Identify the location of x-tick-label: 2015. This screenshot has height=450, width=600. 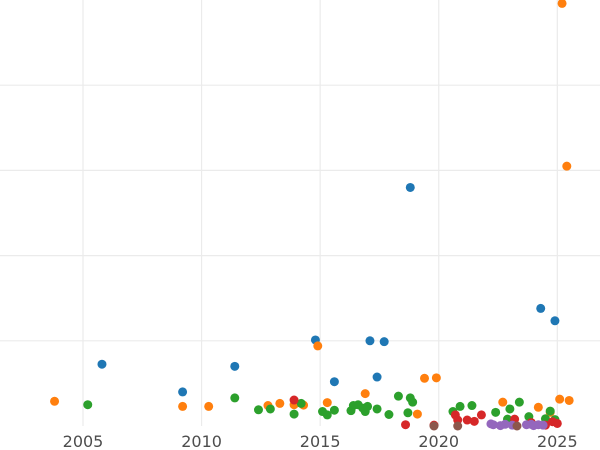
(320, 441).